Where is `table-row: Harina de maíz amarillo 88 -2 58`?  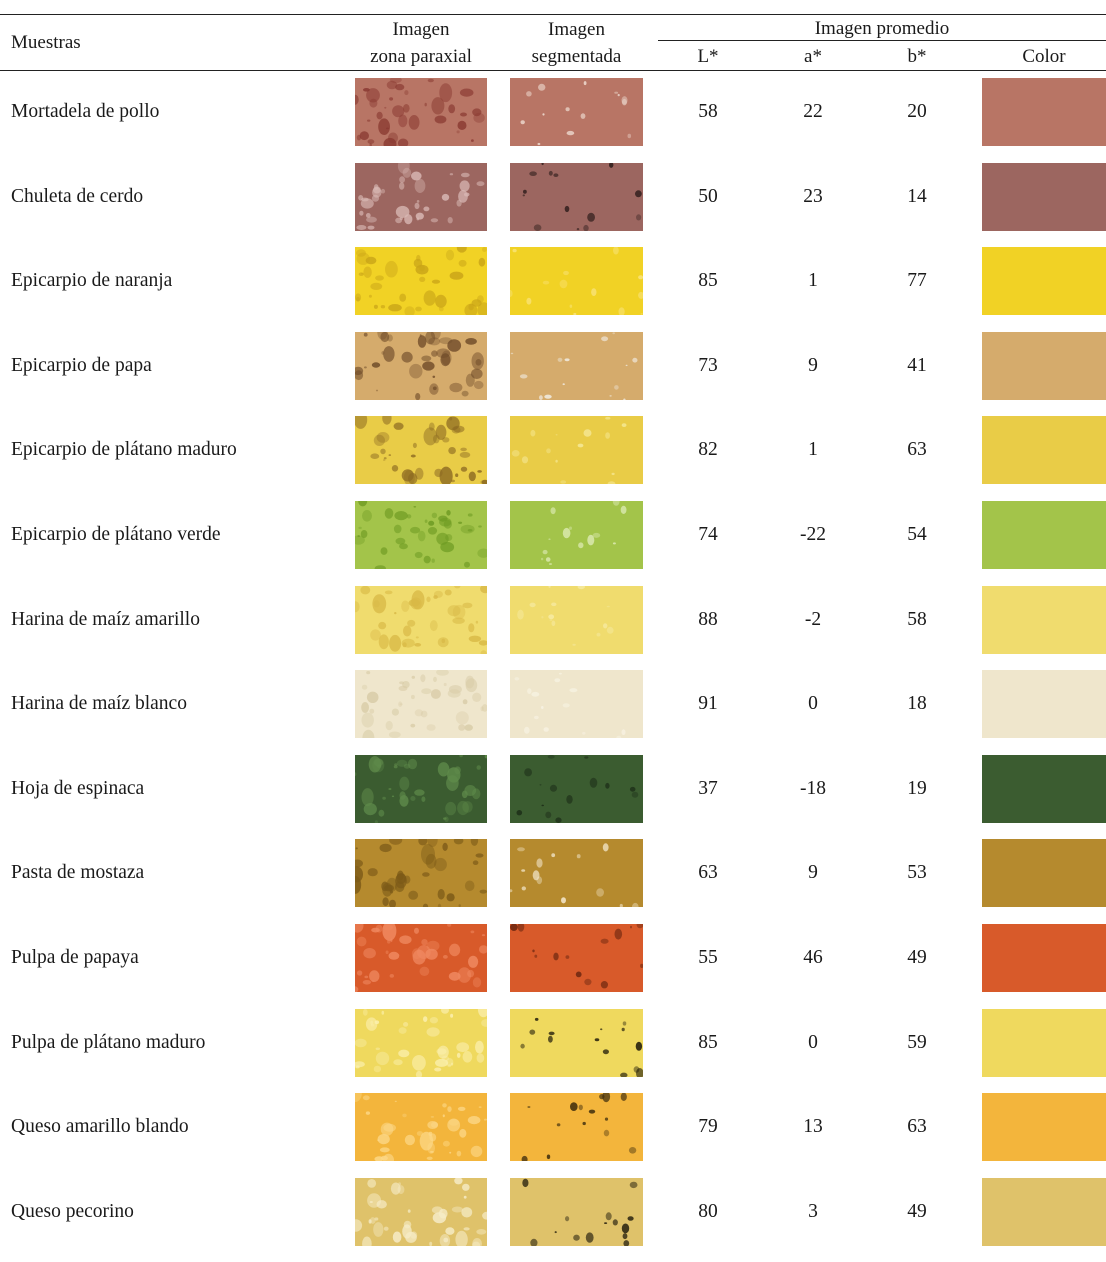 table-row: Harina de maíz amarillo 88 -2 58 is located at coordinates (553, 628).